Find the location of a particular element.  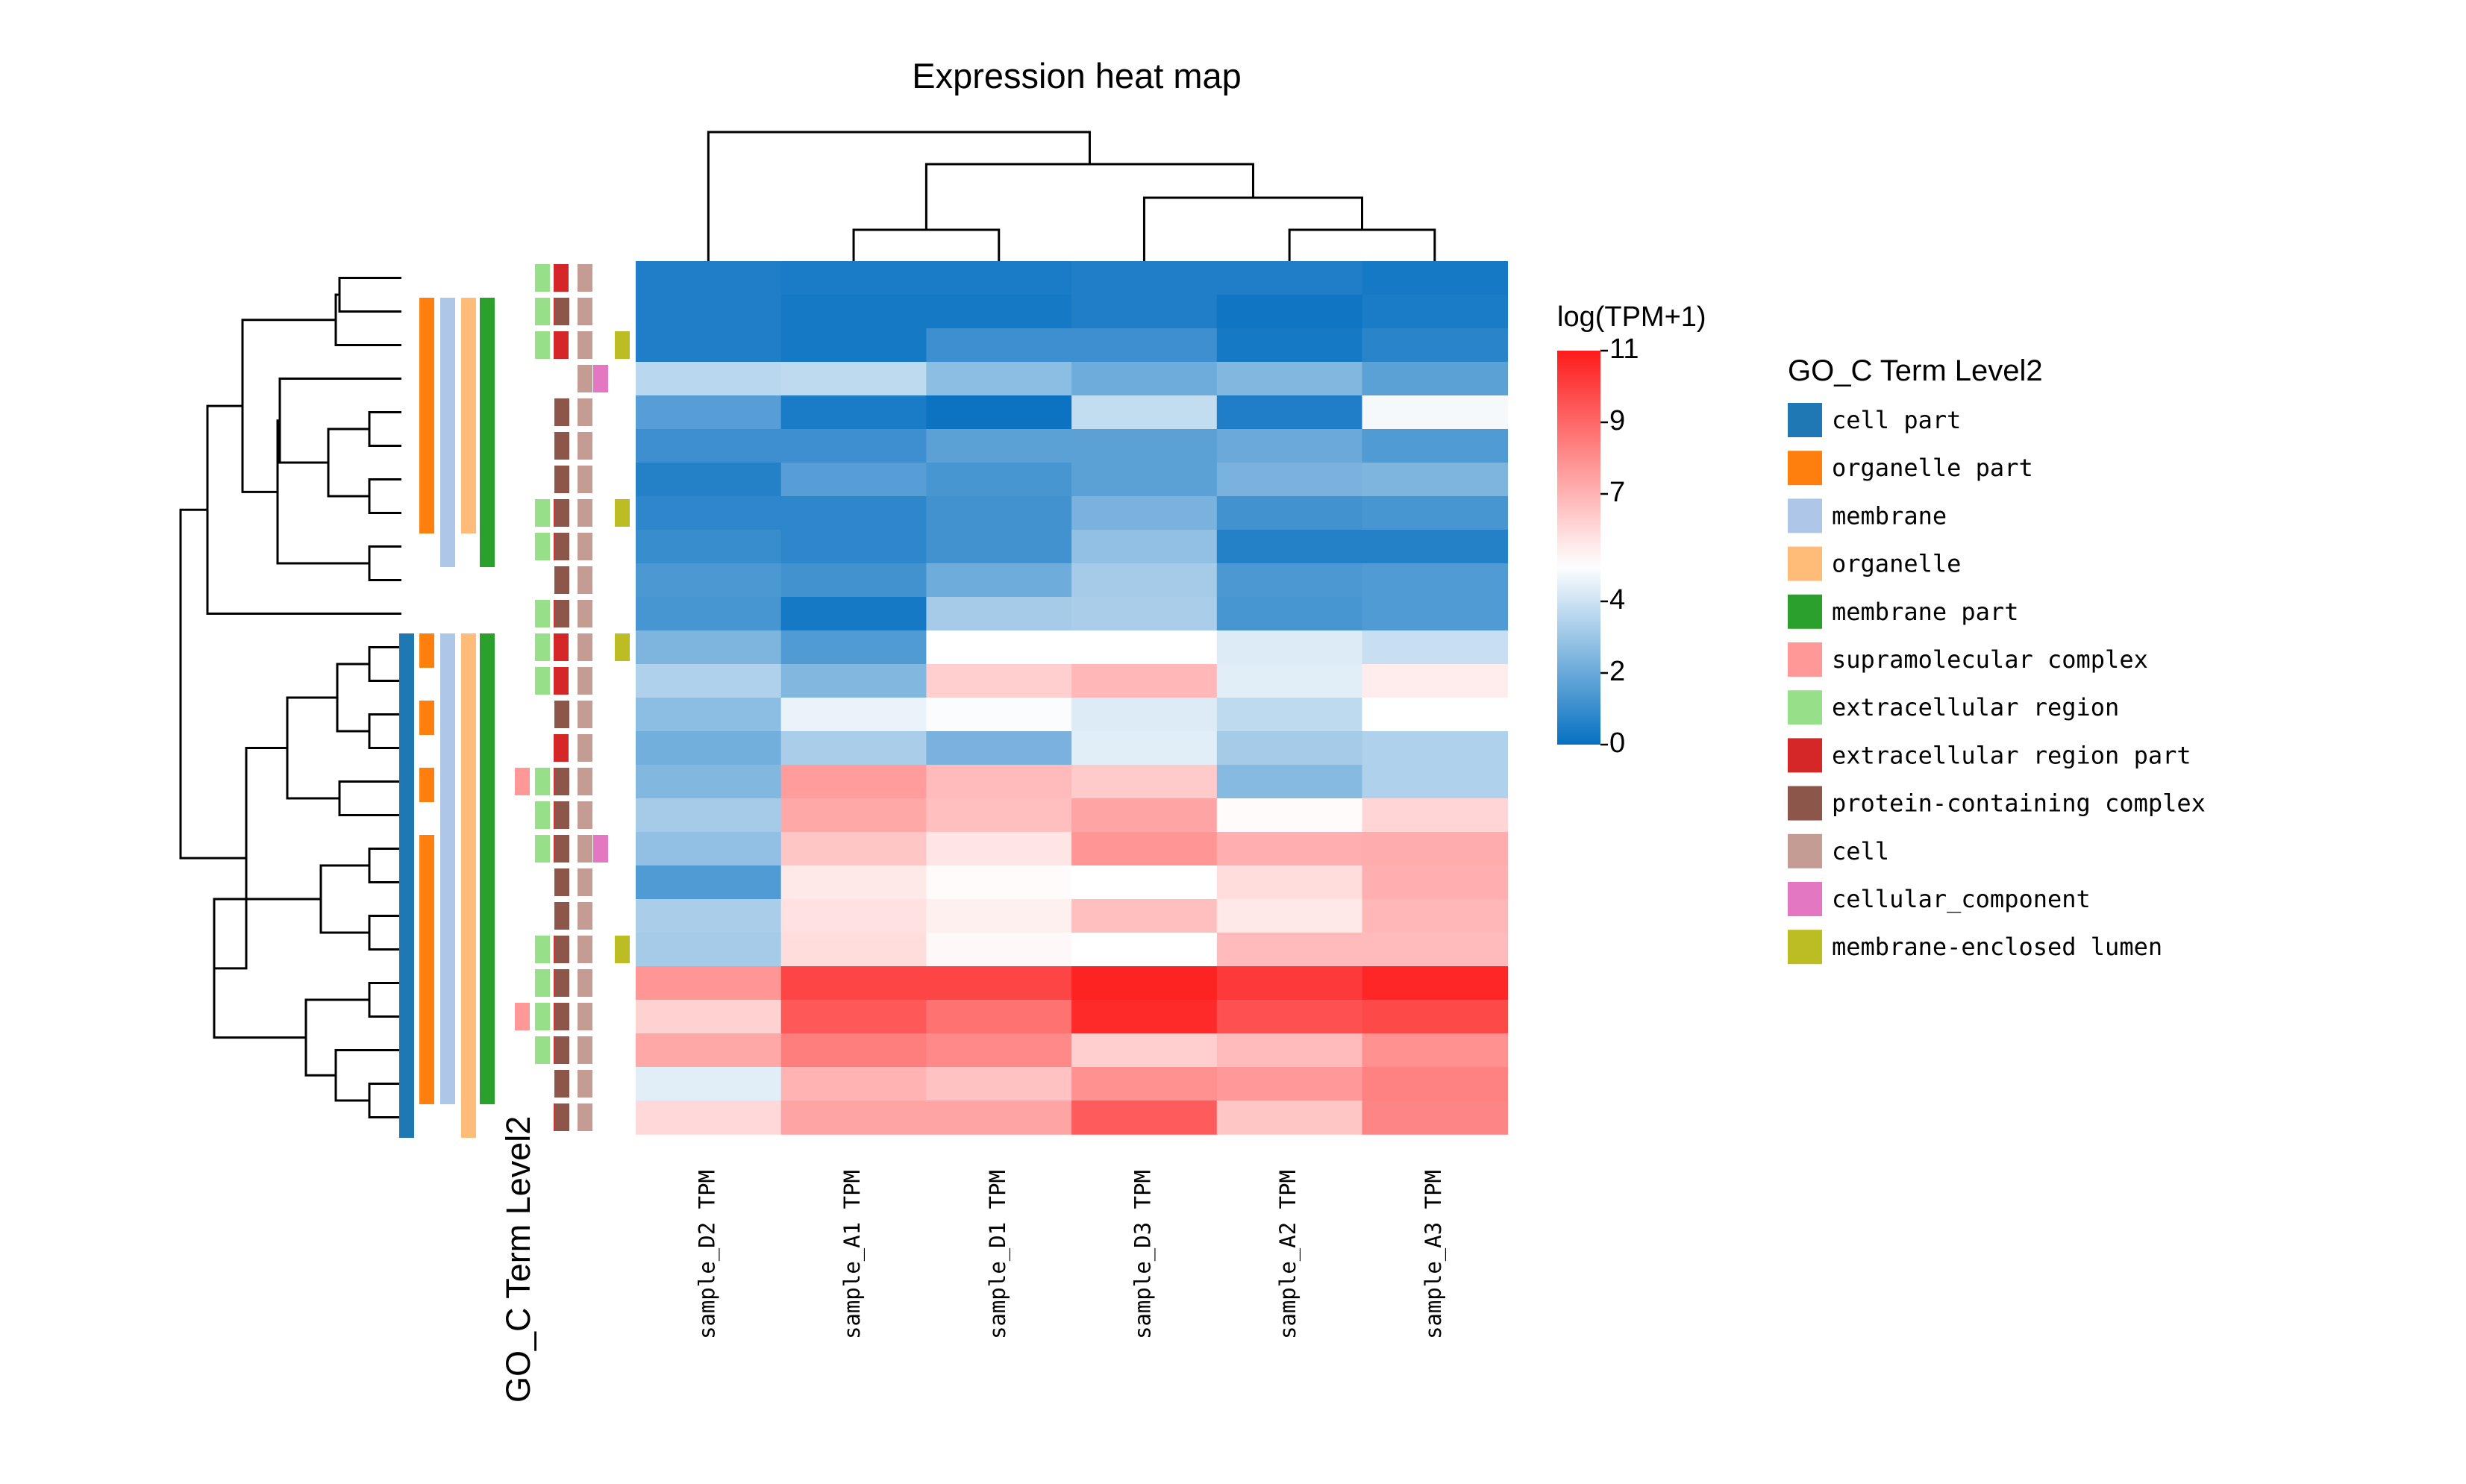

row-dendrogram is located at coordinates (290, 697).